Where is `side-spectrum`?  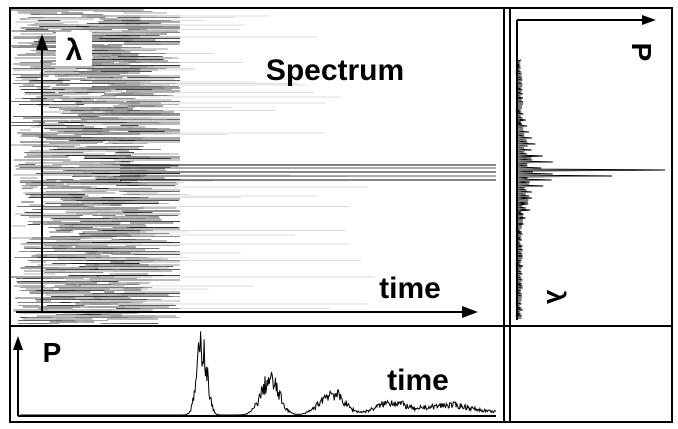
side-spectrum is located at coordinates (590, 189).